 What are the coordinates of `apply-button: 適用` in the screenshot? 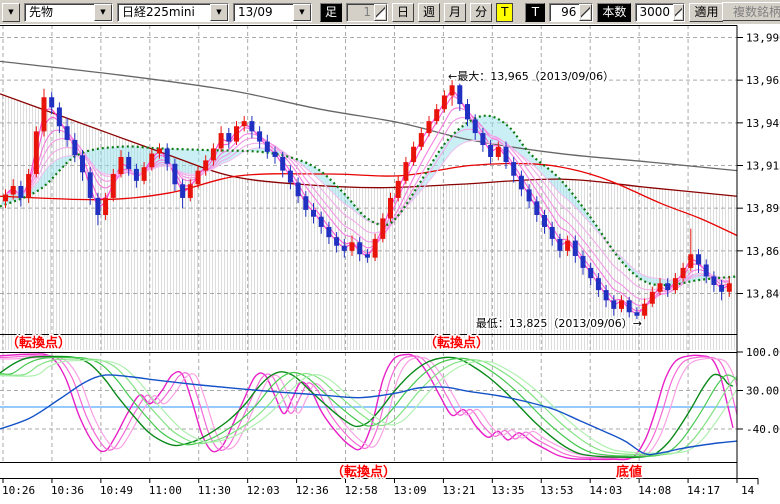 It's located at (706, 12).